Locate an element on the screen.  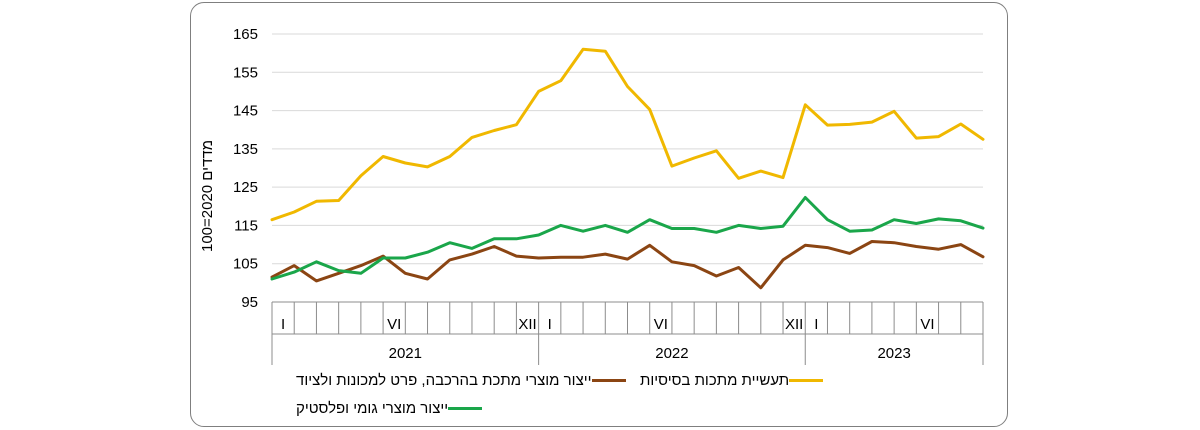
y-tick-label: 125 is located at coordinates (245, 187).